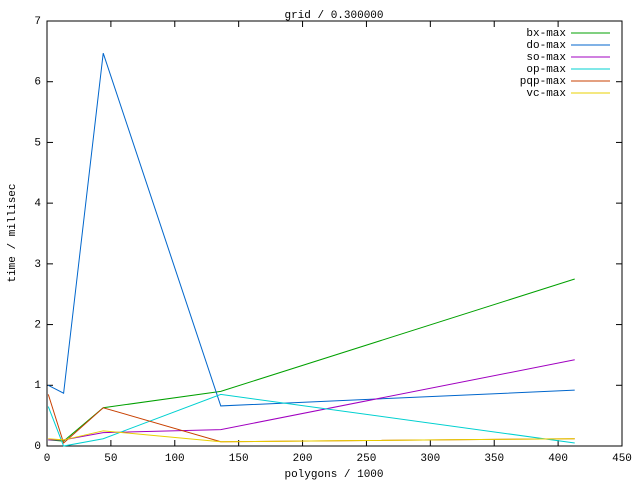 The width and height of the screenshot is (640, 480). What do you see at coordinates (367, 459) in the screenshot?
I see `x-tick-label: 250` at bounding box center [367, 459].